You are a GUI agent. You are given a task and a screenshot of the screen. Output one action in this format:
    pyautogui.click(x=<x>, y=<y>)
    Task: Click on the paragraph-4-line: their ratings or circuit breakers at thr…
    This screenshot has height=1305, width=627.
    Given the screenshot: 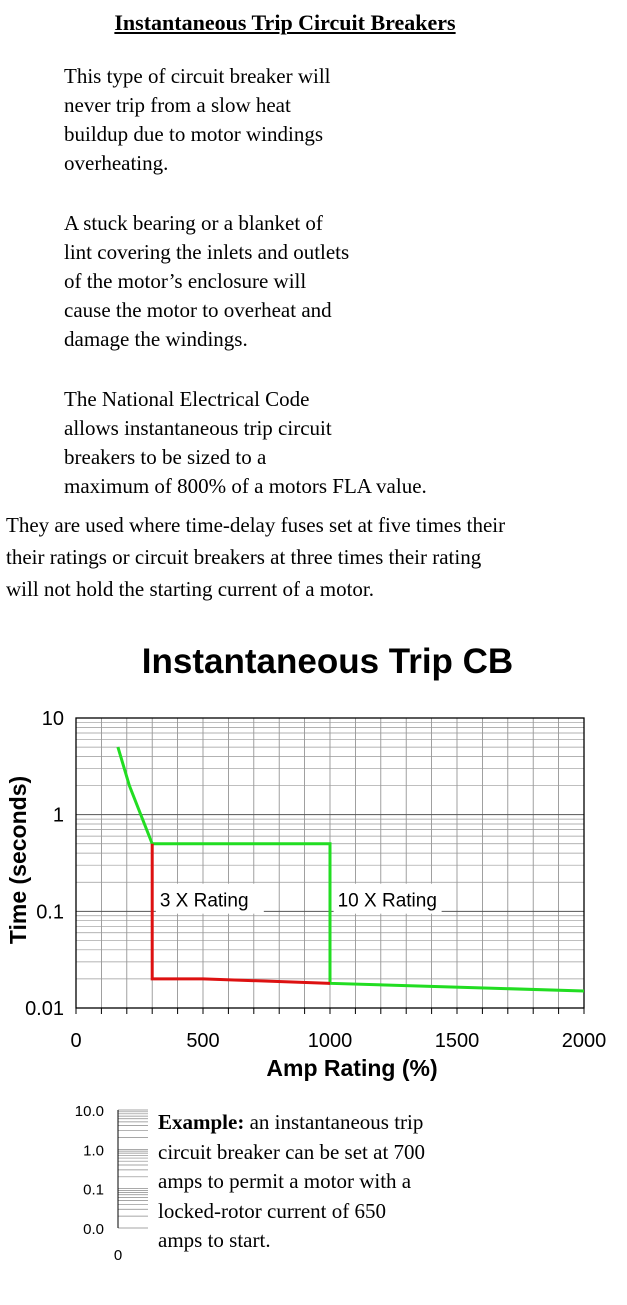 What is the action you would take?
    pyautogui.click(x=244, y=557)
    